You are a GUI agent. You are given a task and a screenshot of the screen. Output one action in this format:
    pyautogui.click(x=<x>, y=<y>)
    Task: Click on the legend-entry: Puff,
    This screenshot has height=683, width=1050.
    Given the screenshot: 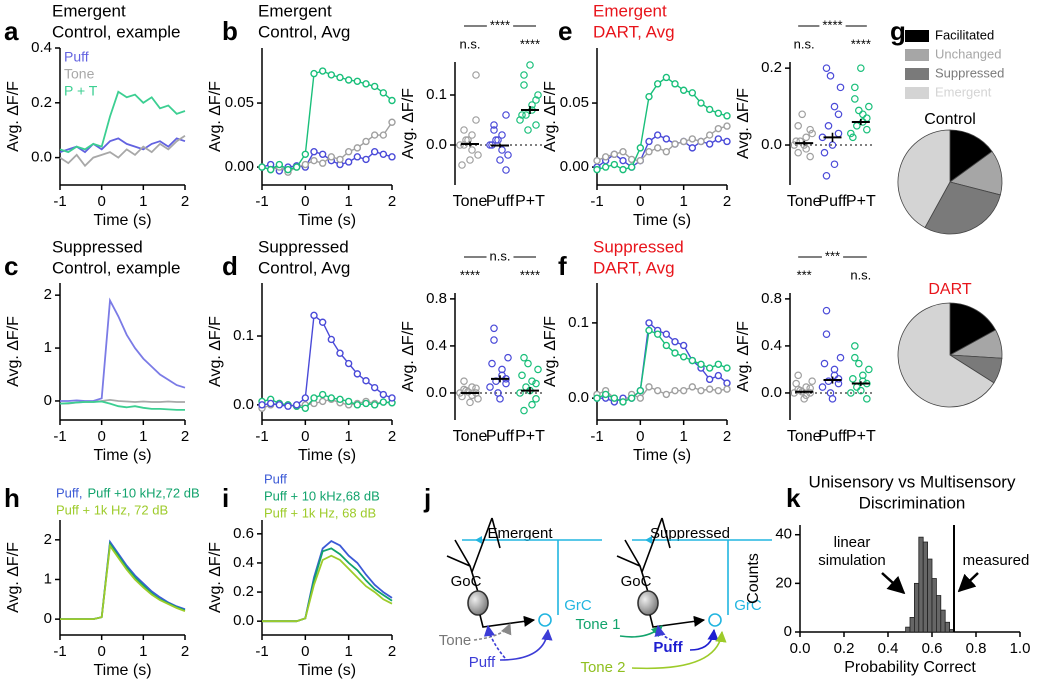 What is the action you would take?
    pyautogui.click(x=69, y=492)
    